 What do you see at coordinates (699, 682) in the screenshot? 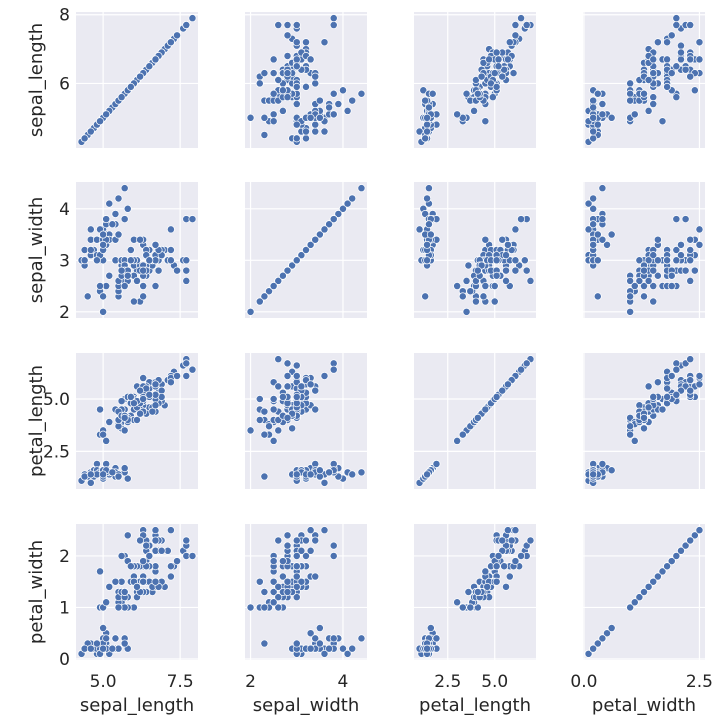
I see `x-tick-label: 2.5` at bounding box center [699, 682].